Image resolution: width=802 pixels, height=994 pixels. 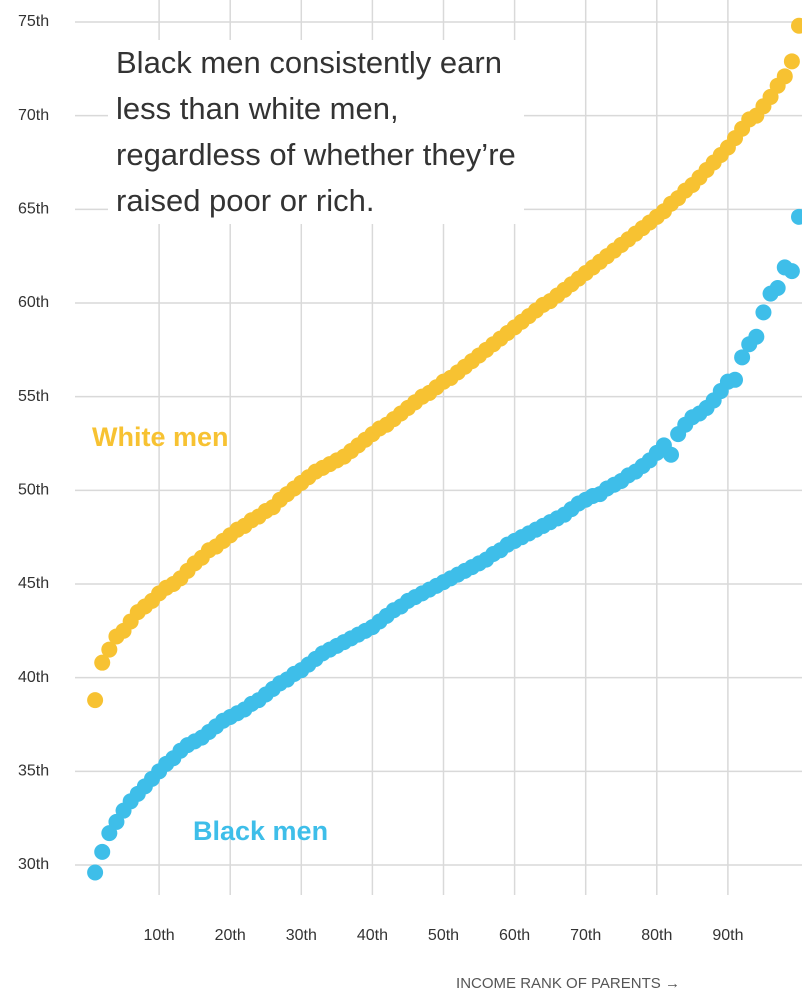 What do you see at coordinates (443, 935) in the screenshot?
I see `x-tick-label: 50th` at bounding box center [443, 935].